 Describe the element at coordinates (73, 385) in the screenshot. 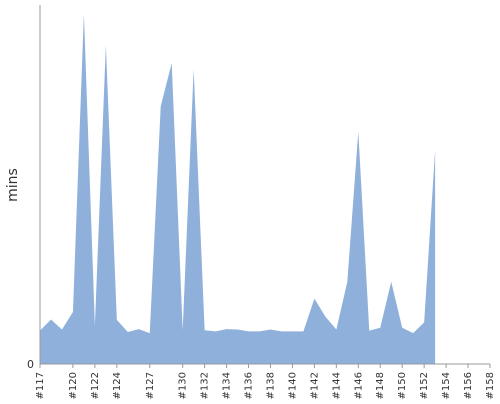

I see `x-tick-label: #120` at that location.